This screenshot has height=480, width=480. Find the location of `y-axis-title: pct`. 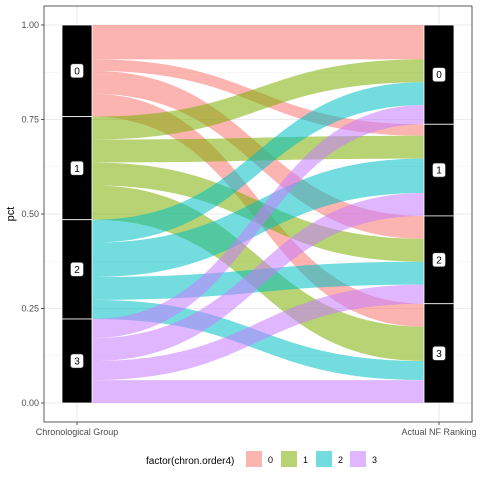

y-axis-title: pct is located at coordinates (11, 214).